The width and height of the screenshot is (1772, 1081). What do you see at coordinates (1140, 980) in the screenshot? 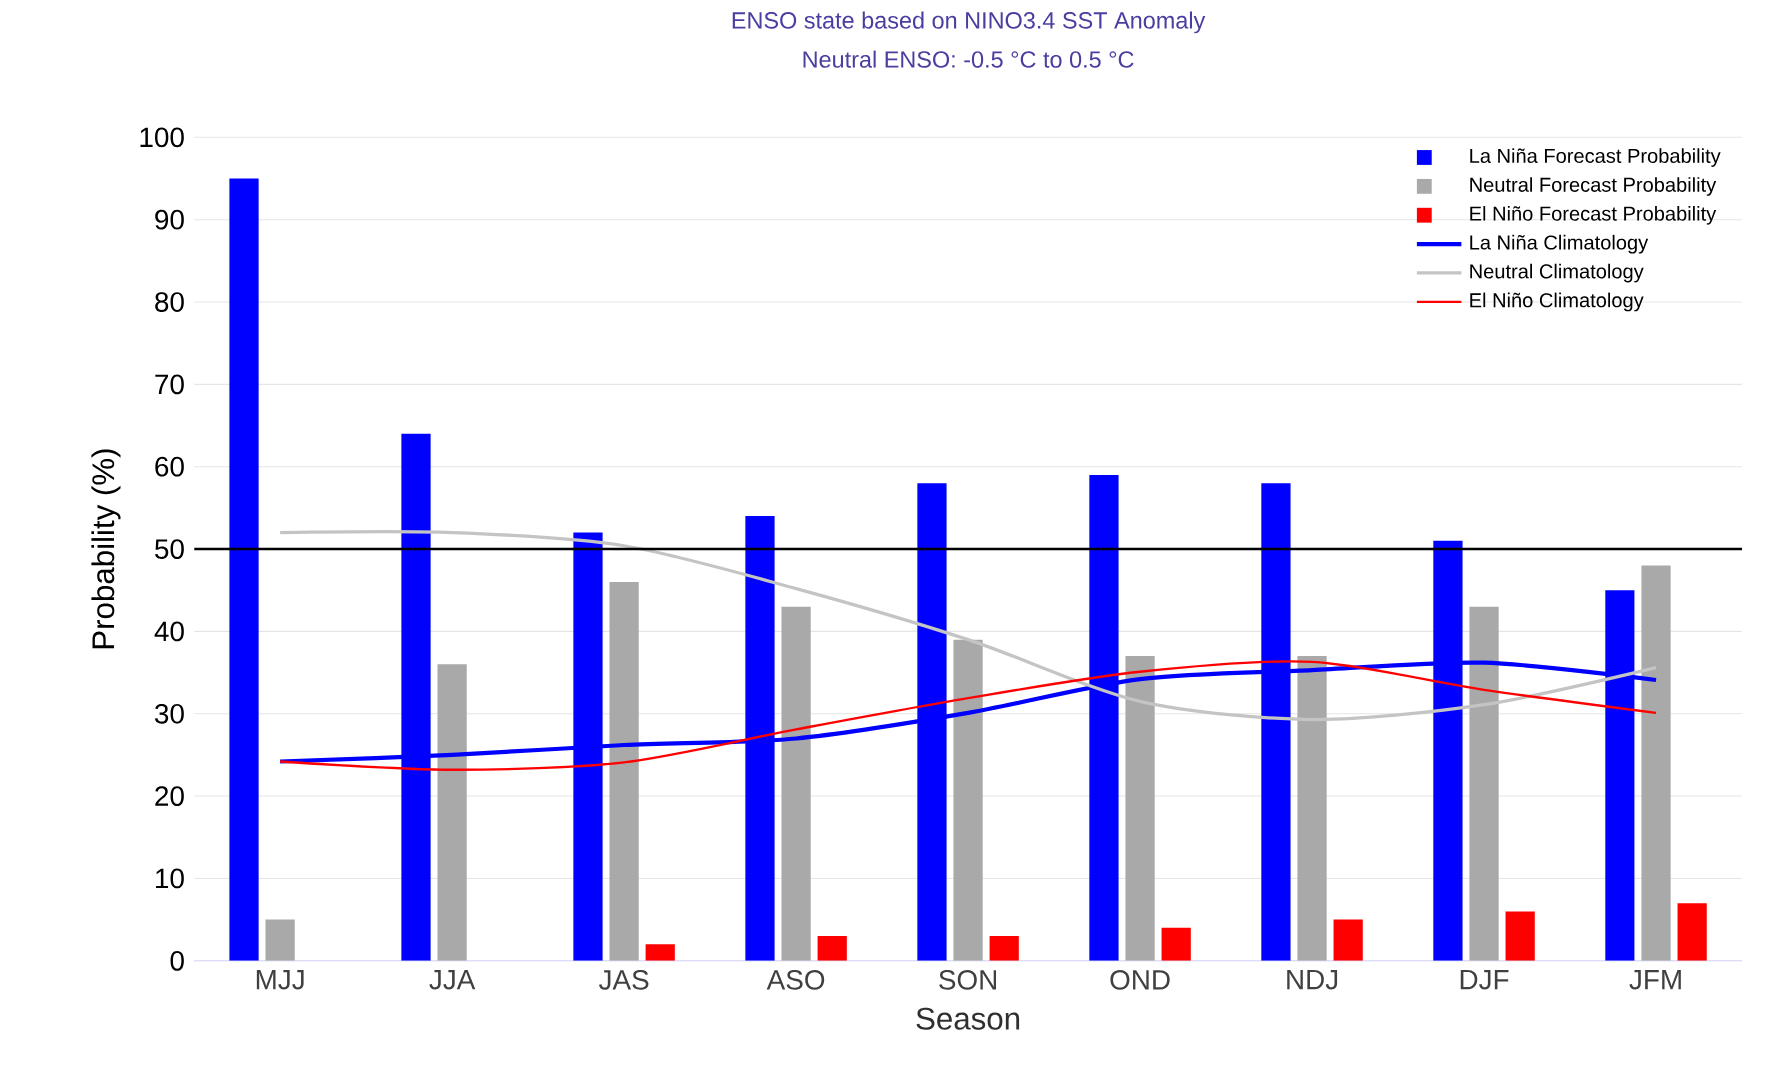
I see `x-tick-label: OND` at bounding box center [1140, 980].